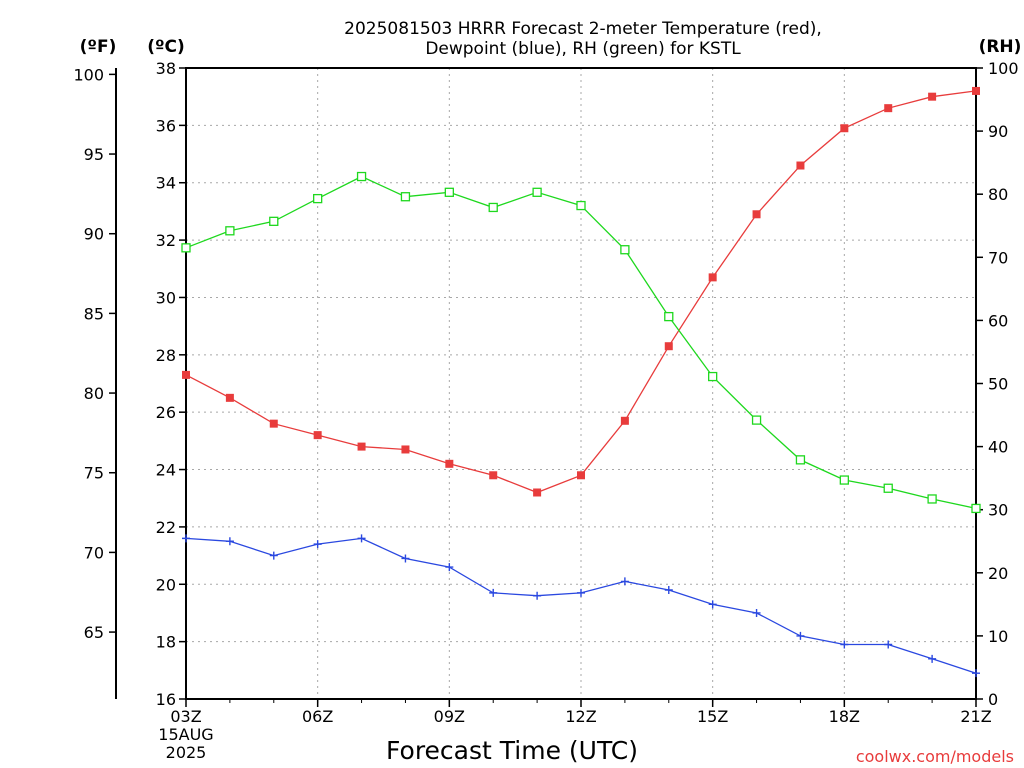  What do you see at coordinates (993, 699) in the screenshot?
I see `rh-tick-label: 0` at bounding box center [993, 699].